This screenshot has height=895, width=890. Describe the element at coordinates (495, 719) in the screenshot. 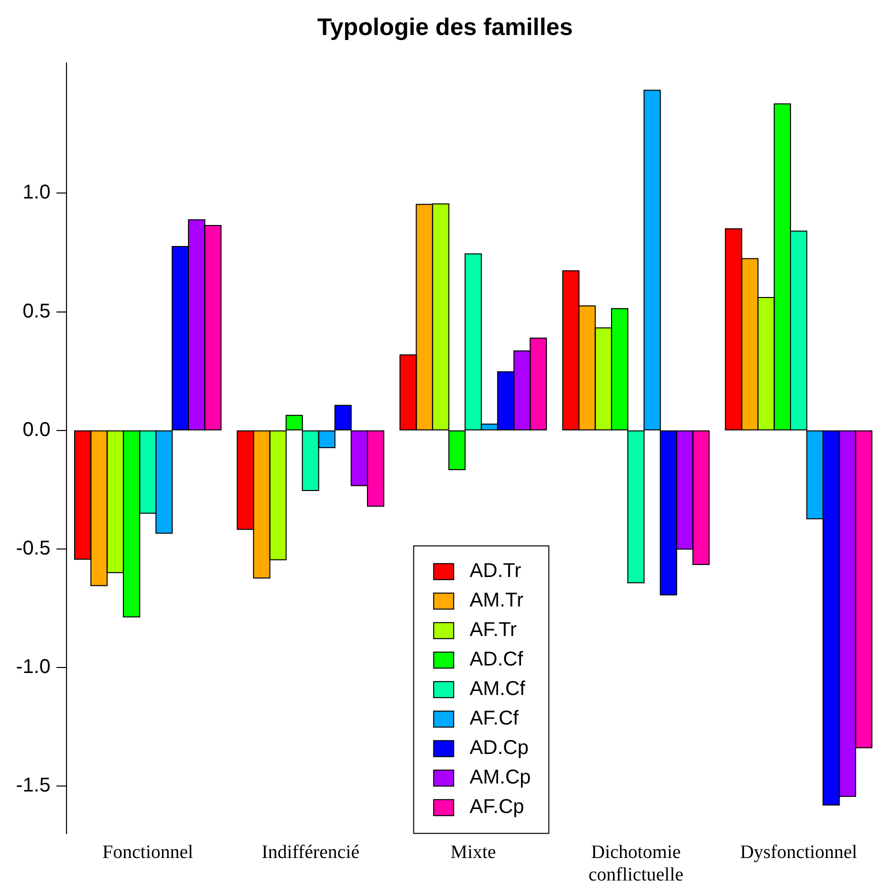

I see `legend-label: AF.Cf` at that location.